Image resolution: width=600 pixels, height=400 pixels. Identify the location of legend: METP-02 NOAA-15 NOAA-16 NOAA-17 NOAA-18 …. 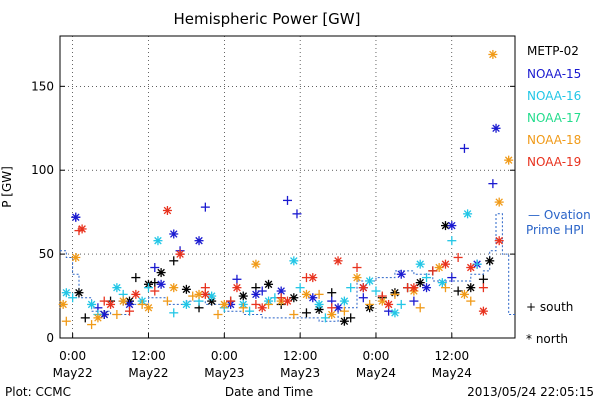
(558, 195).